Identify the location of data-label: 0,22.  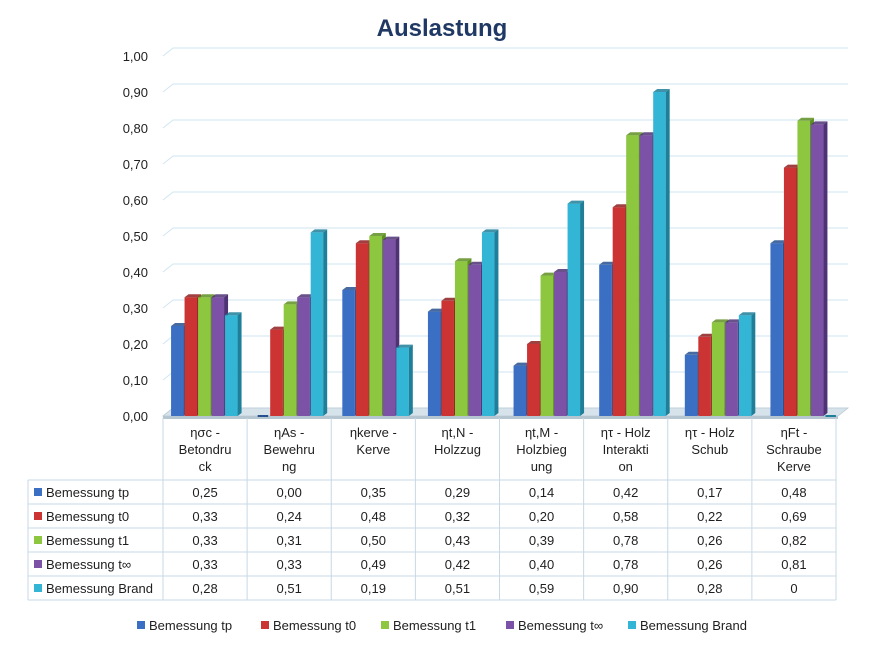
(709, 516).